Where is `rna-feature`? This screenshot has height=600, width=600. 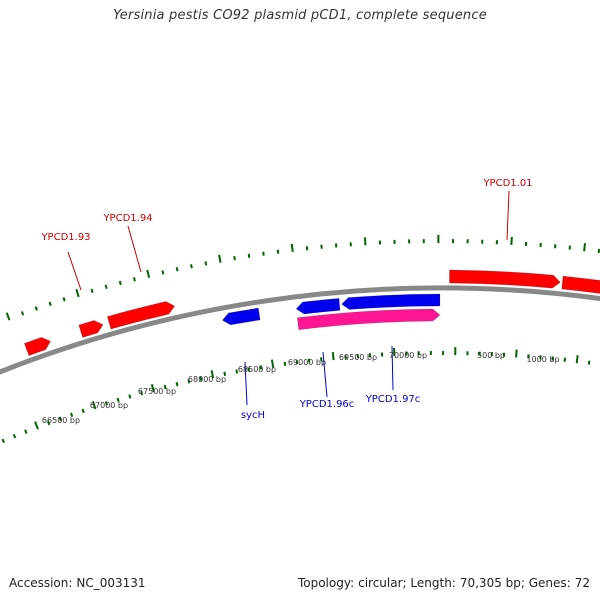 rna-feature is located at coordinates (368, 319).